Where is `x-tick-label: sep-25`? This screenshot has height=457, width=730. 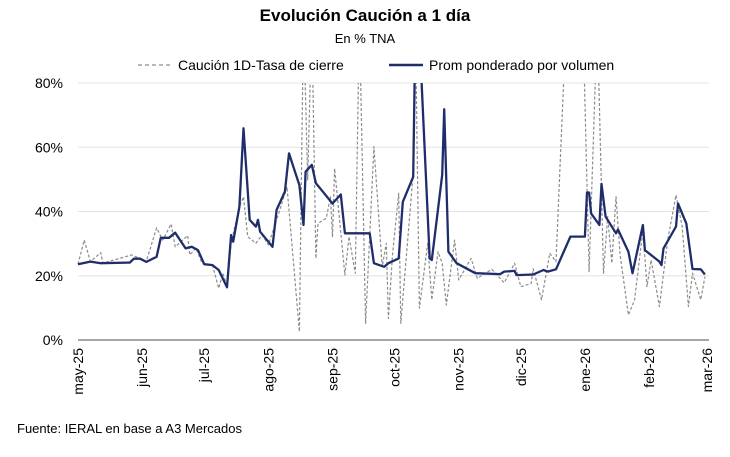
x-tick-label: sep-25 is located at coordinates (332, 369).